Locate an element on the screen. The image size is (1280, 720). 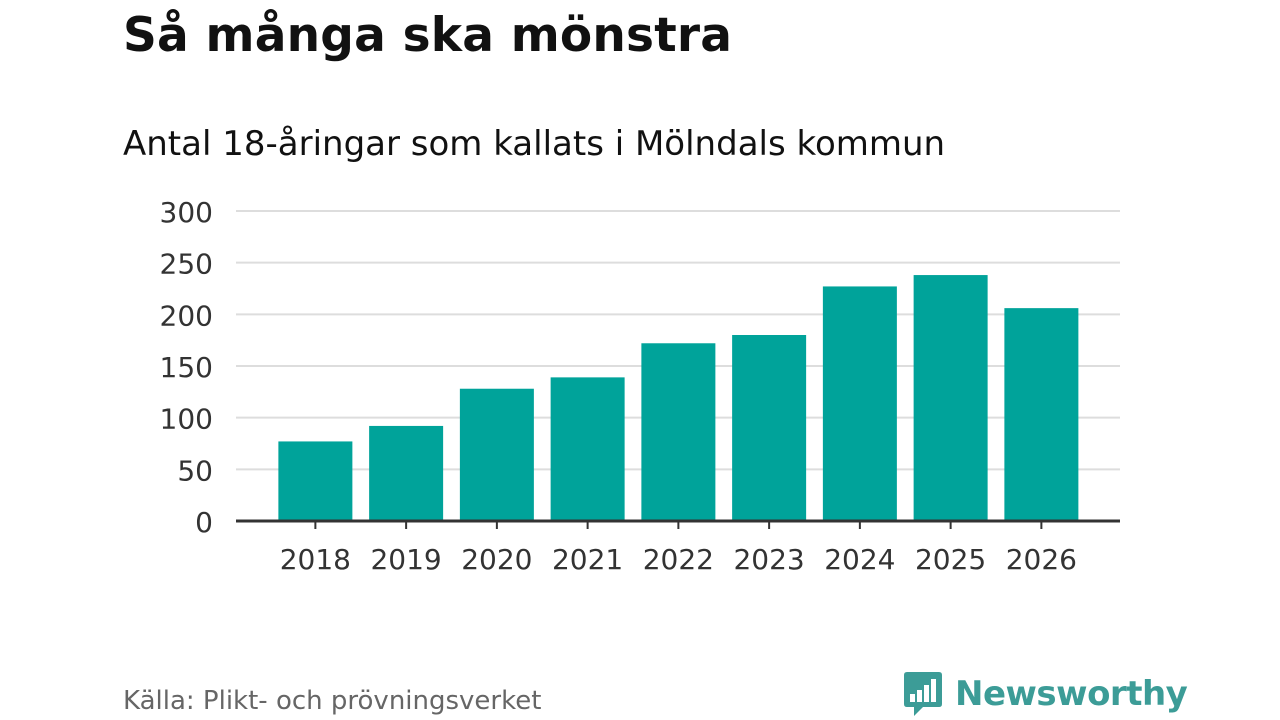
bar-2023 is located at coordinates (769, 428).